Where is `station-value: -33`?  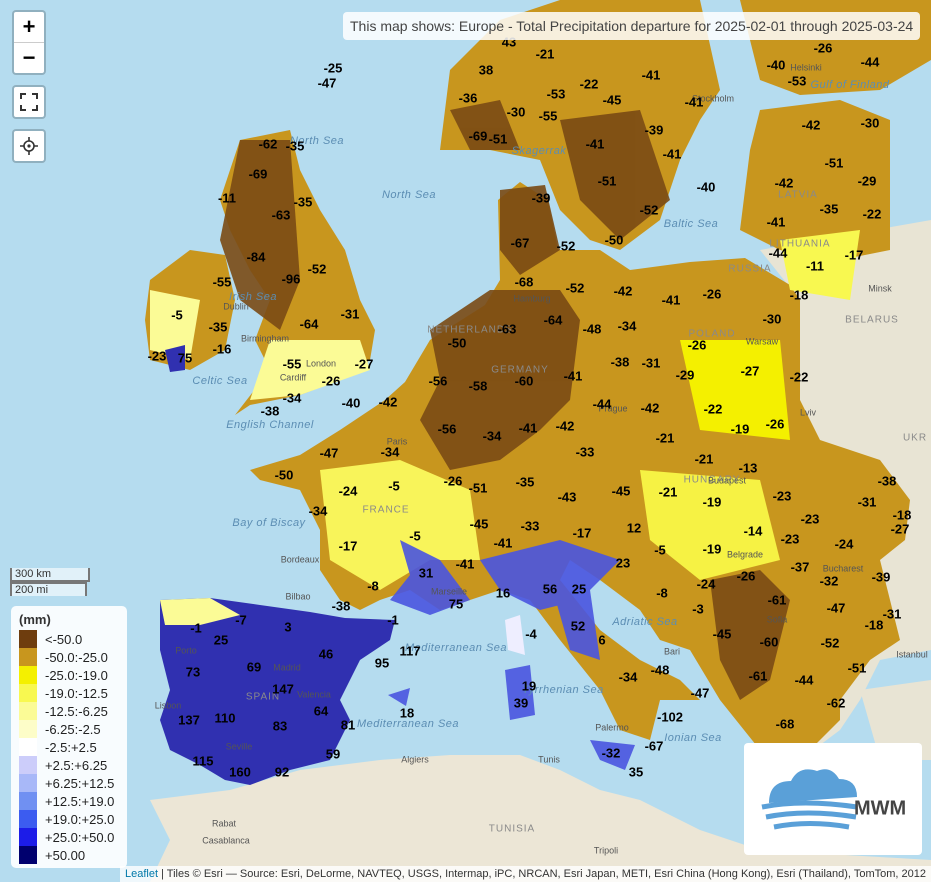
station-value: -33 is located at coordinates (585, 451).